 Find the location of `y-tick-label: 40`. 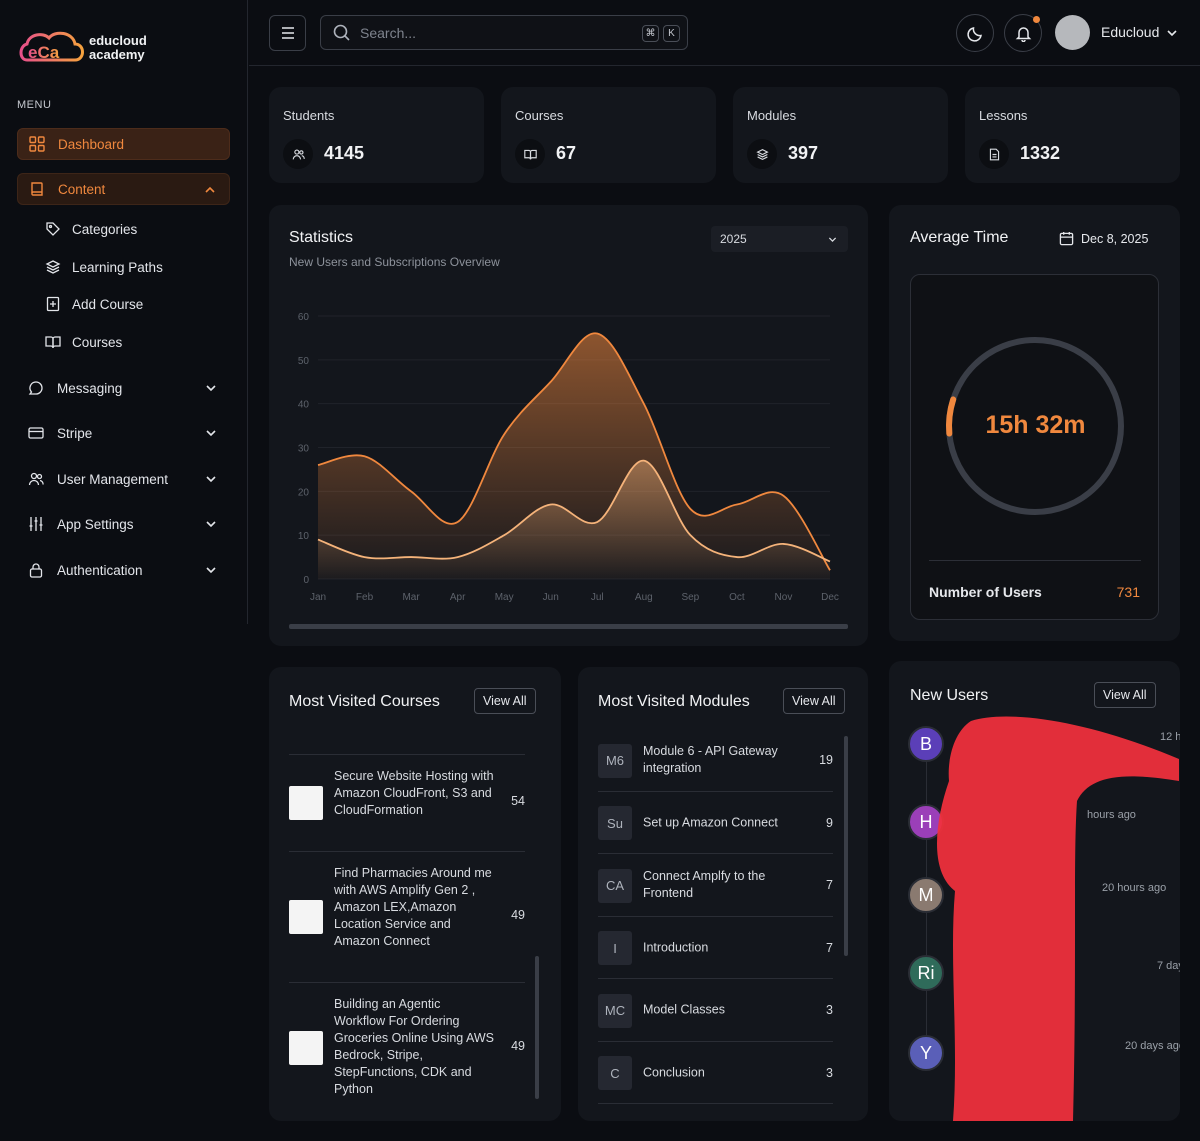

y-tick-label: 40 is located at coordinates (304, 405).